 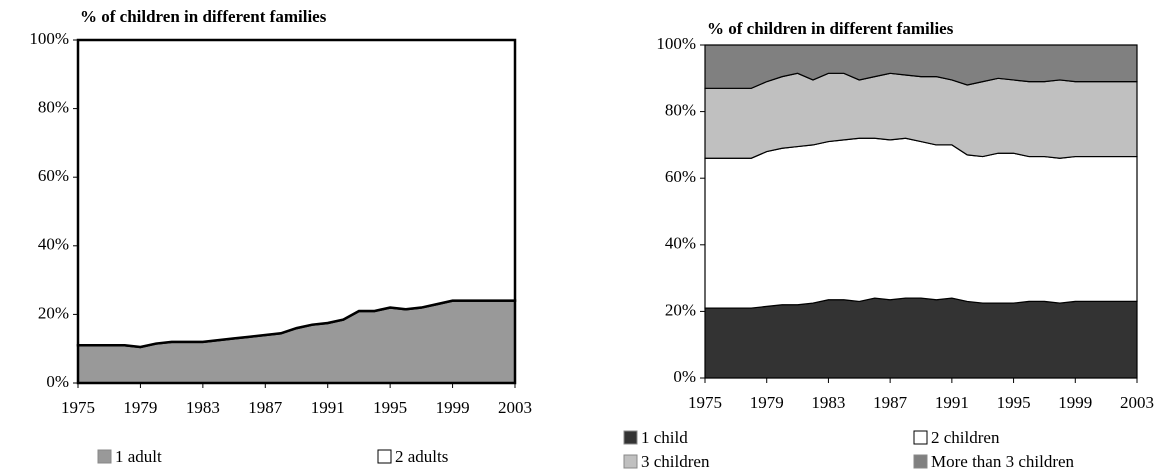 I want to click on legend-label: 1 adult, so click(x=138, y=456).